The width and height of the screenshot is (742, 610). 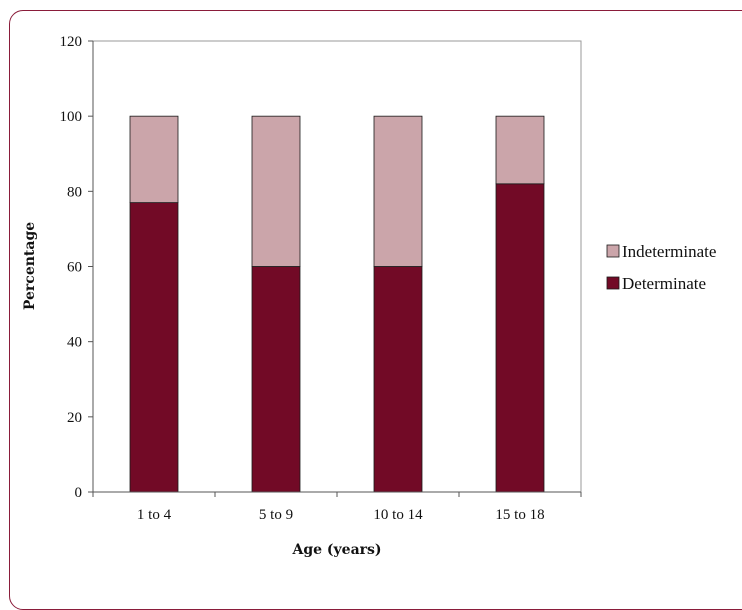 I want to click on y-tick-label: 120, so click(x=71, y=42).